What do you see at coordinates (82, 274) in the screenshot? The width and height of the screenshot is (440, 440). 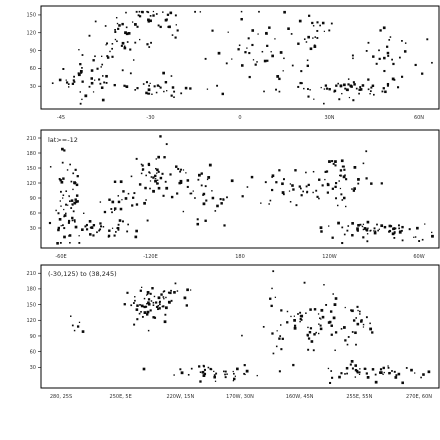 I see `panel-3-annotation: (-30,125) to (38,245)` at bounding box center [82, 274].